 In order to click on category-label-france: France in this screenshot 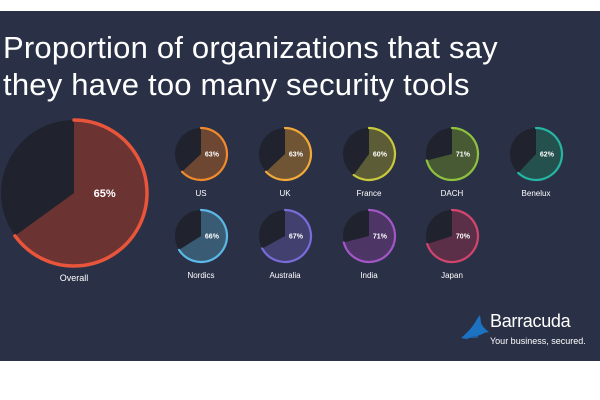, I will do `click(369, 193)`.